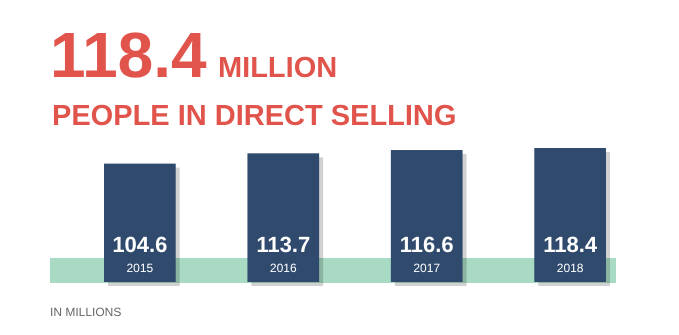 This screenshot has height=335, width=679. Describe the element at coordinates (129, 55) in the screenshot. I see `chart-title: 118.4` at that location.